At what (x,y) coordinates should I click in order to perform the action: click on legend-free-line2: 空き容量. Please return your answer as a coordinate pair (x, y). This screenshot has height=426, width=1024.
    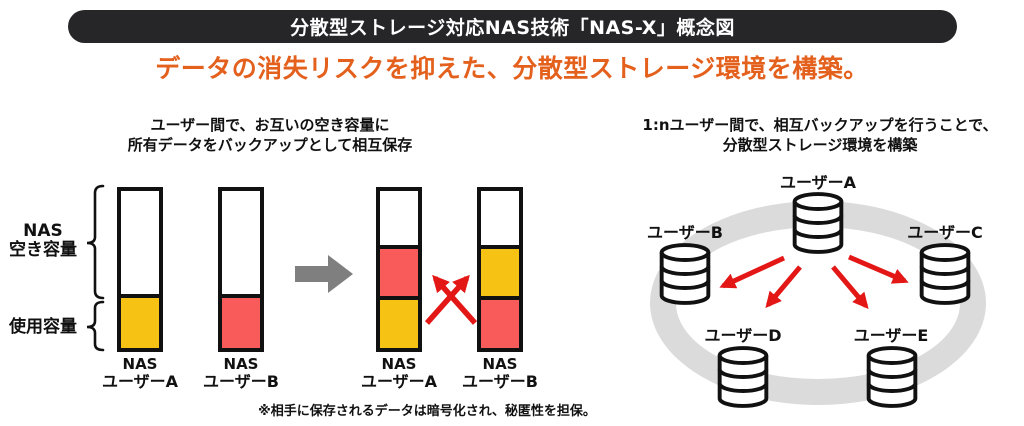
    Looking at the image, I should click on (43, 250).